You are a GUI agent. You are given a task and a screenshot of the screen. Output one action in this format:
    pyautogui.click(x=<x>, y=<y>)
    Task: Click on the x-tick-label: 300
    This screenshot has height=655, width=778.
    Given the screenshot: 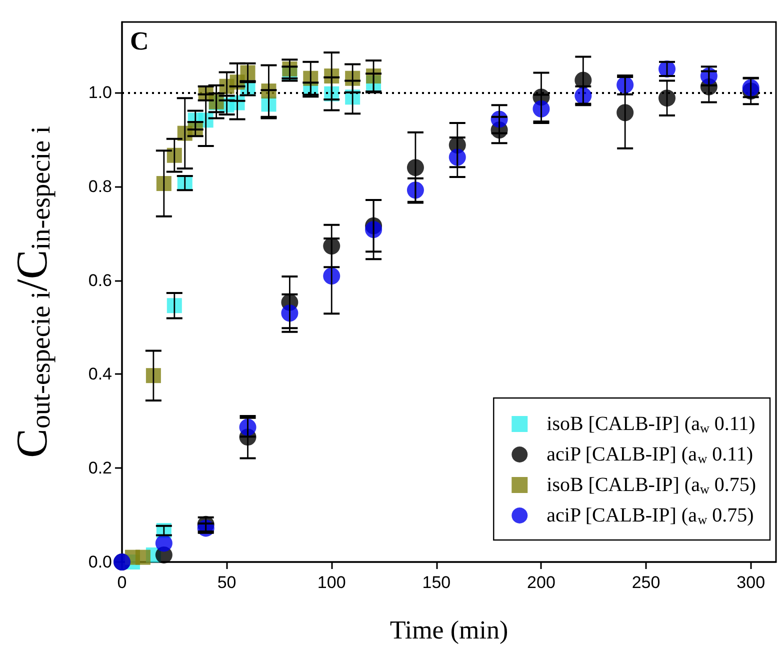 What is the action you would take?
    pyautogui.click(x=751, y=582)
    